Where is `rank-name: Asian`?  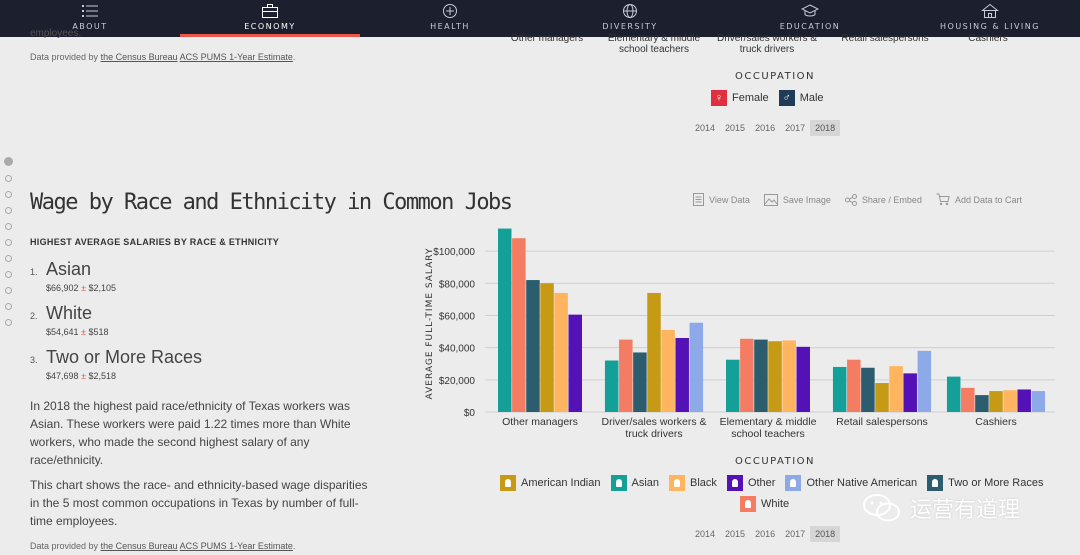
rank-name: Asian is located at coordinates (69, 269).